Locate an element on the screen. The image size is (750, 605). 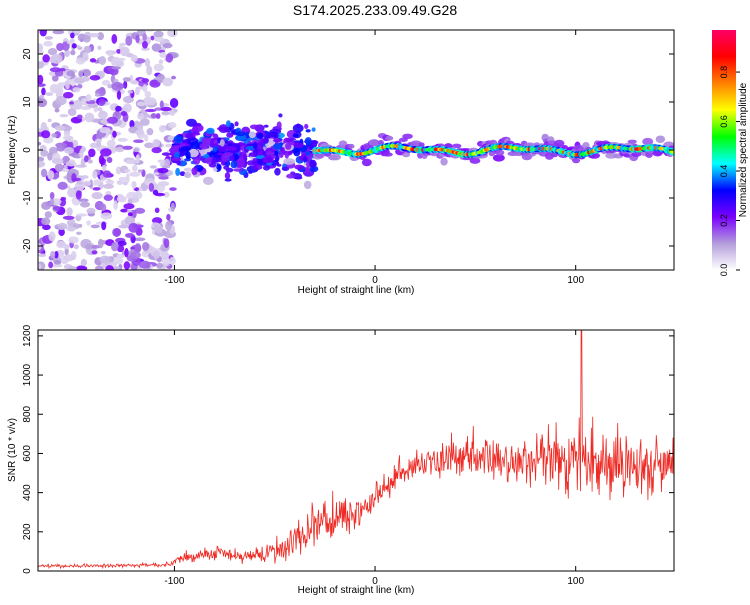
spectrogram-ylabel: Frequency (Hz) is located at coordinates (12, 150).